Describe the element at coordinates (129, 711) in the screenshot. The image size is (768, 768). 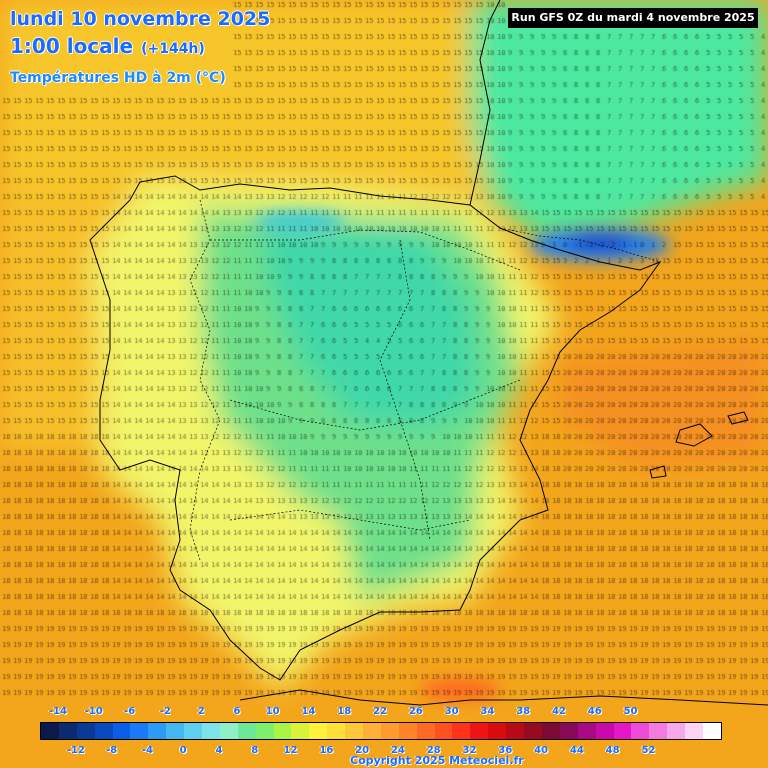
I see `legend-tick-top: -6` at that location.